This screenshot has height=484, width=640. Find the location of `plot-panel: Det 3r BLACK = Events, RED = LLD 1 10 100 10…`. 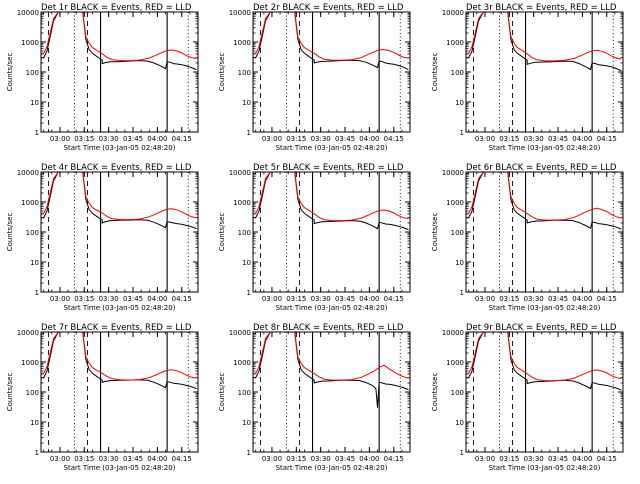

plot-panel: Det 3r BLACK = Events, RED = LLD 1 10 100 10… is located at coordinates (527, 77).